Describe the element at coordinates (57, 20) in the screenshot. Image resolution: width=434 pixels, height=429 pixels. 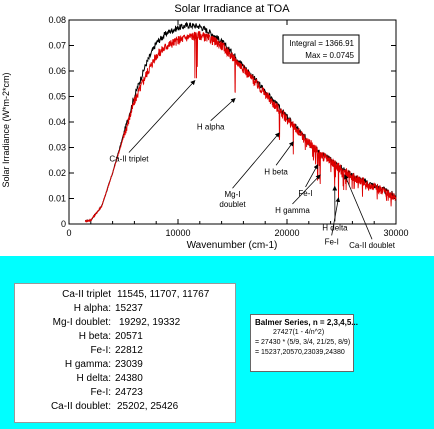
I see `y-tick-label: 0.08` at that location.